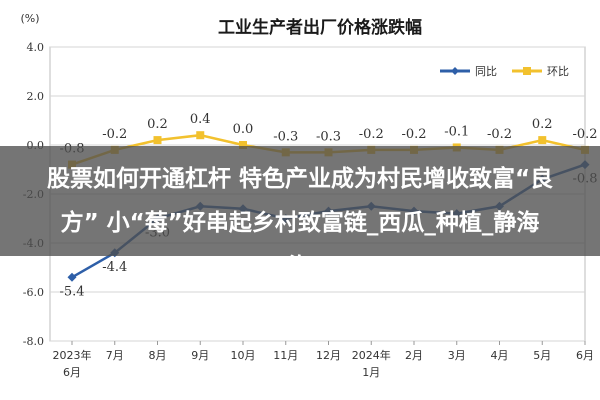 Image resolution: width=600 pixels, height=400 pixels. Describe the element at coordinates (115, 355) in the screenshot. I see `x-tick-label: 7月` at that location.